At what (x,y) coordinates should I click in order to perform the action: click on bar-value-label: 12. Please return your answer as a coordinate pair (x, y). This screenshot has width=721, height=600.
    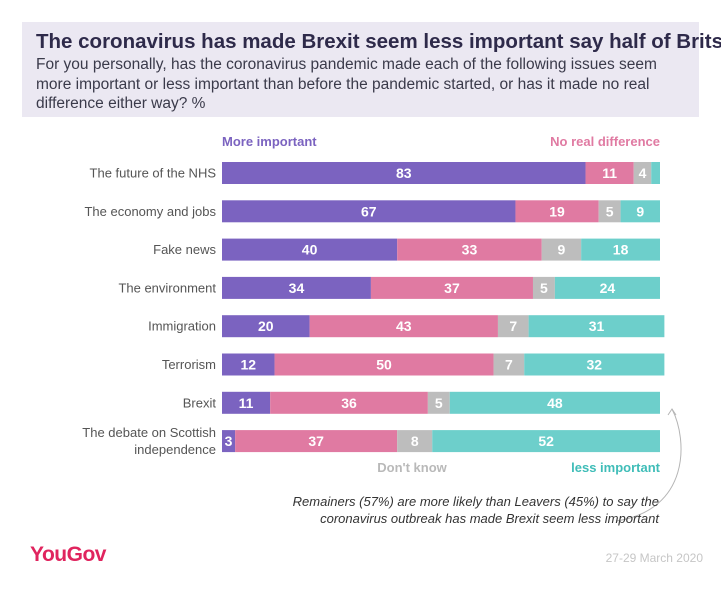
    Looking at the image, I should click on (248, 365).